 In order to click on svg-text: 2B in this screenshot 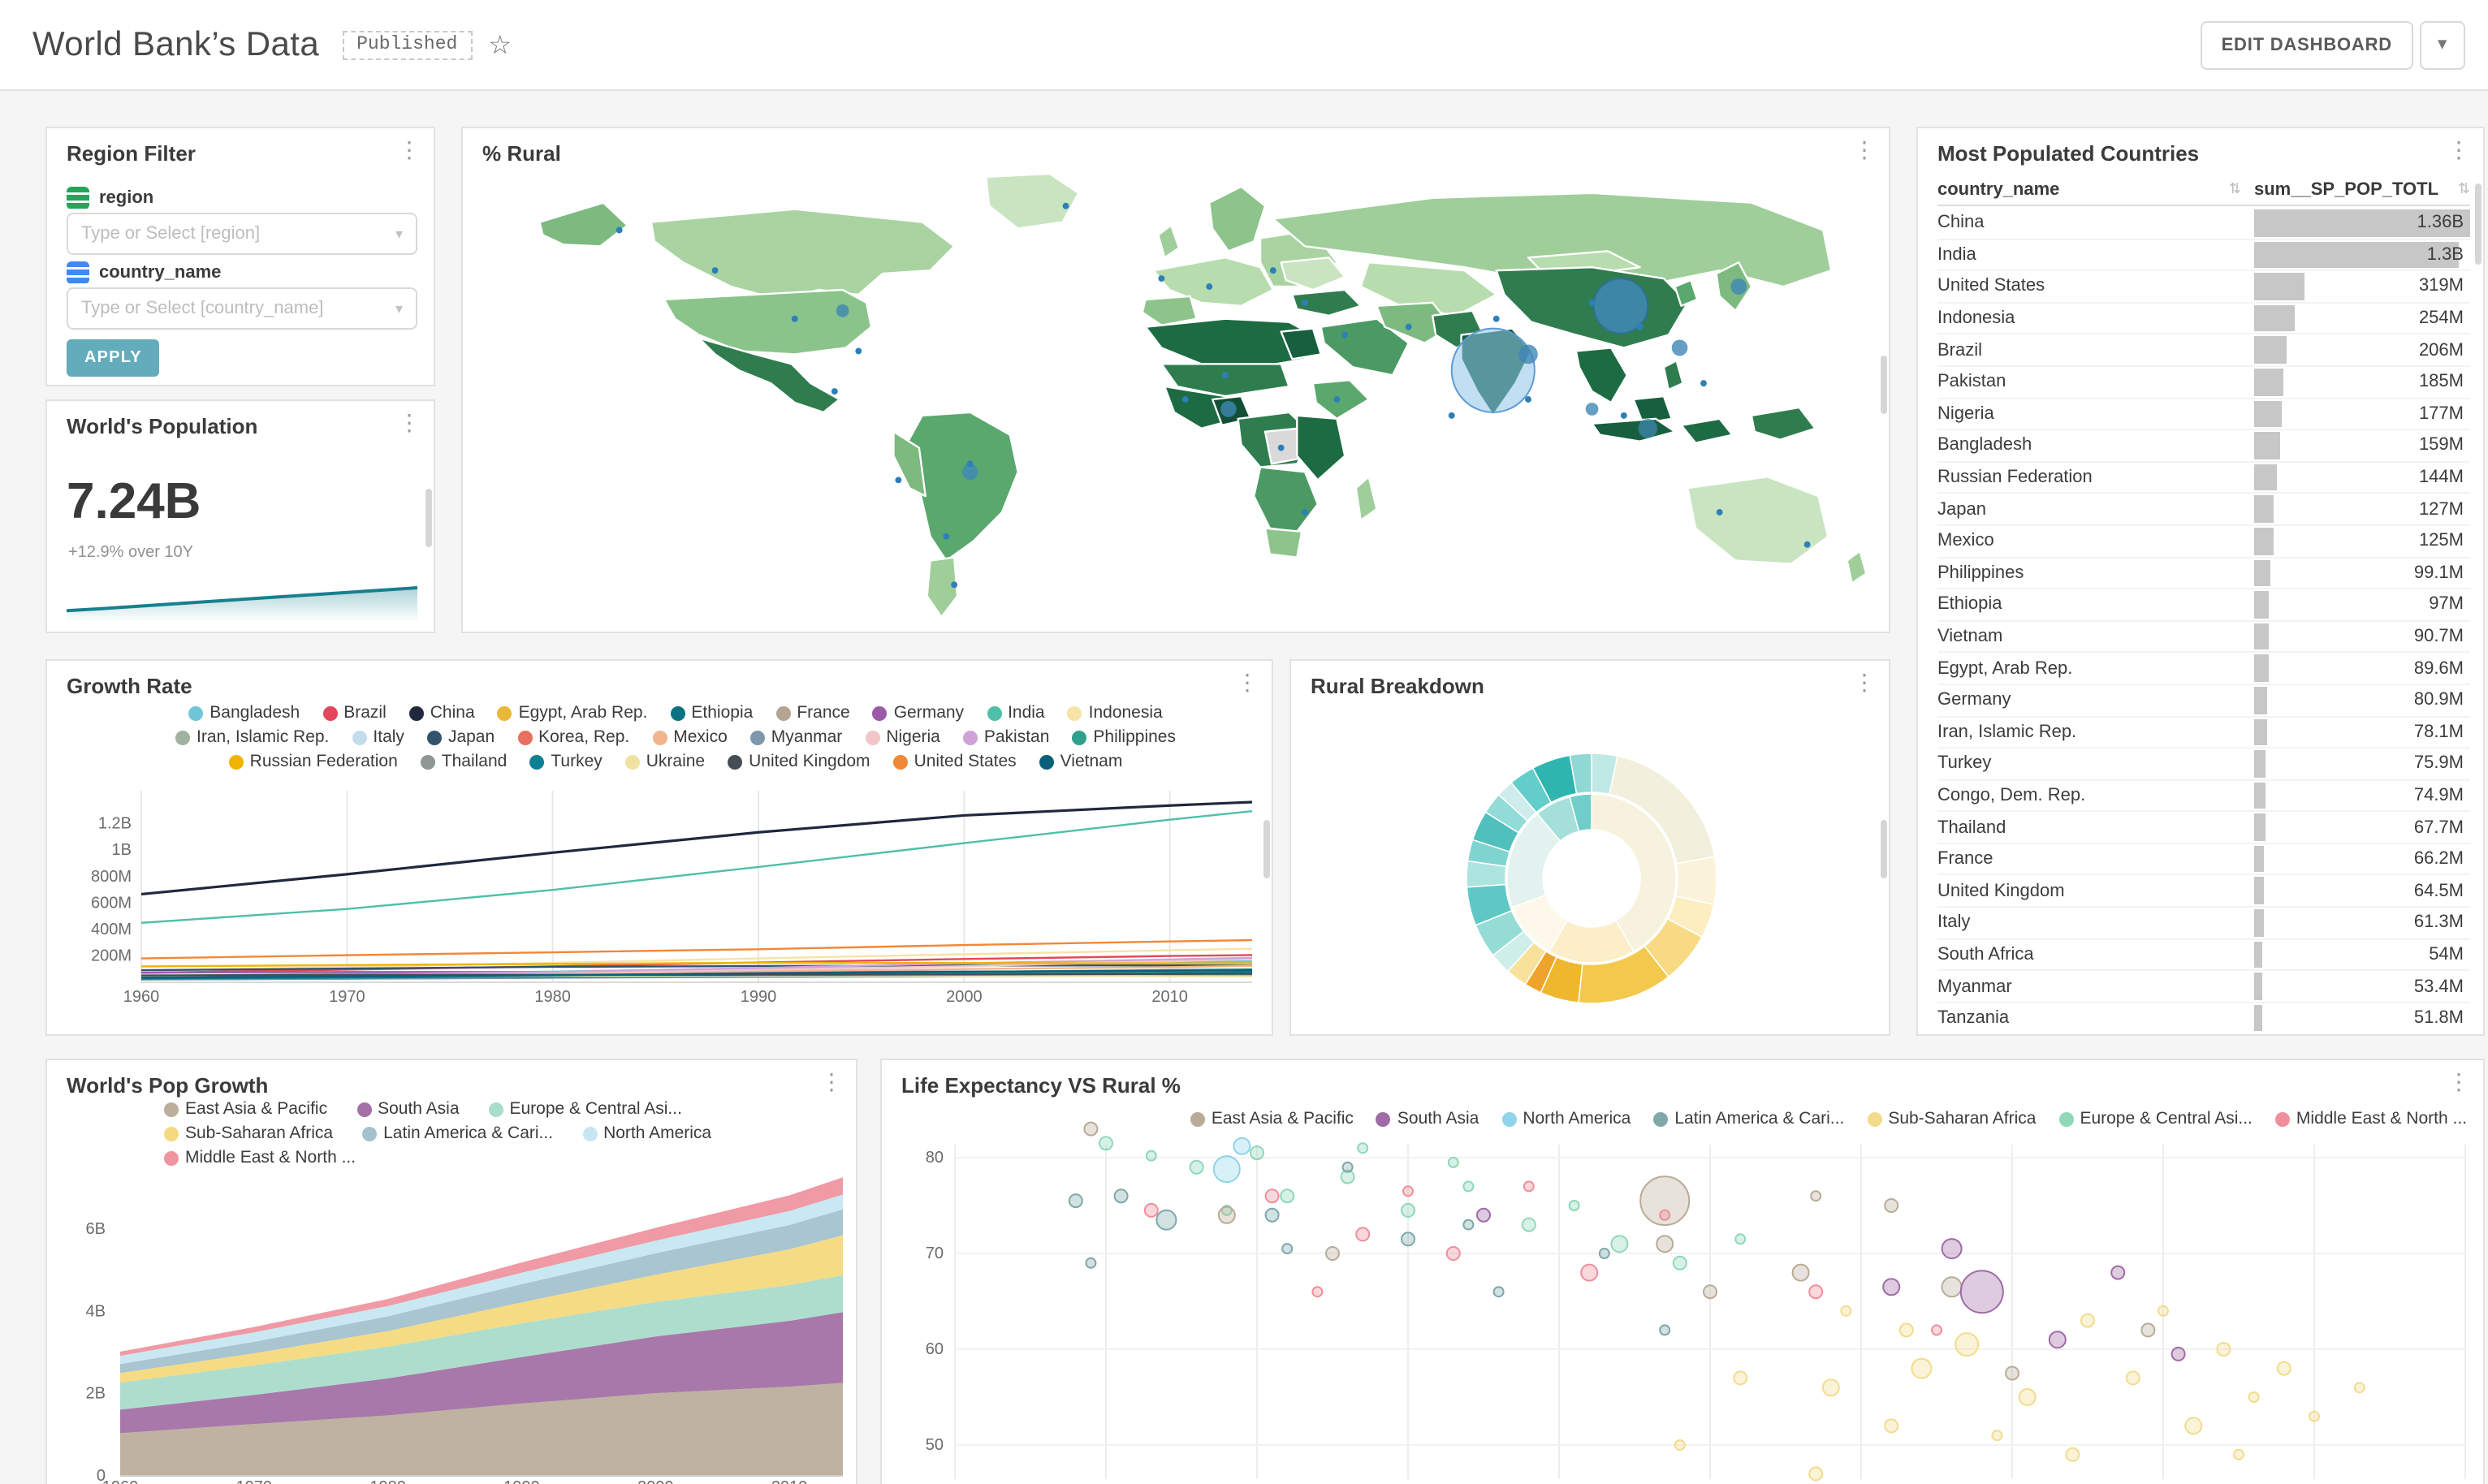, I will do `click(96, 1394)`.